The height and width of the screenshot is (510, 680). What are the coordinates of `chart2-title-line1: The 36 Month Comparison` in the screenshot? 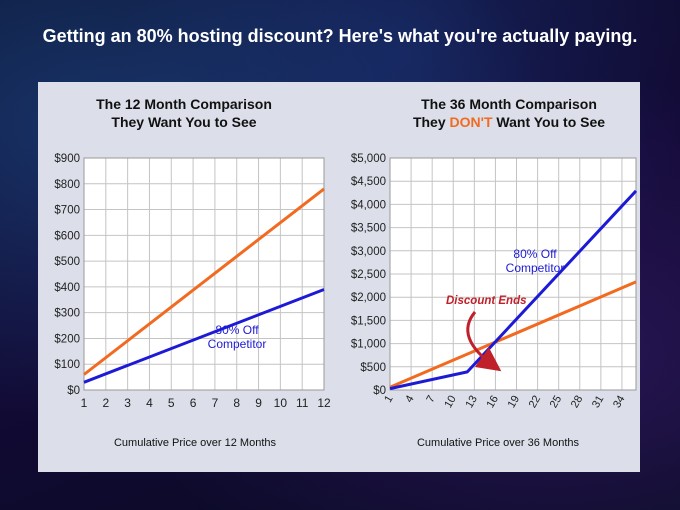 It's located at (509, 104).